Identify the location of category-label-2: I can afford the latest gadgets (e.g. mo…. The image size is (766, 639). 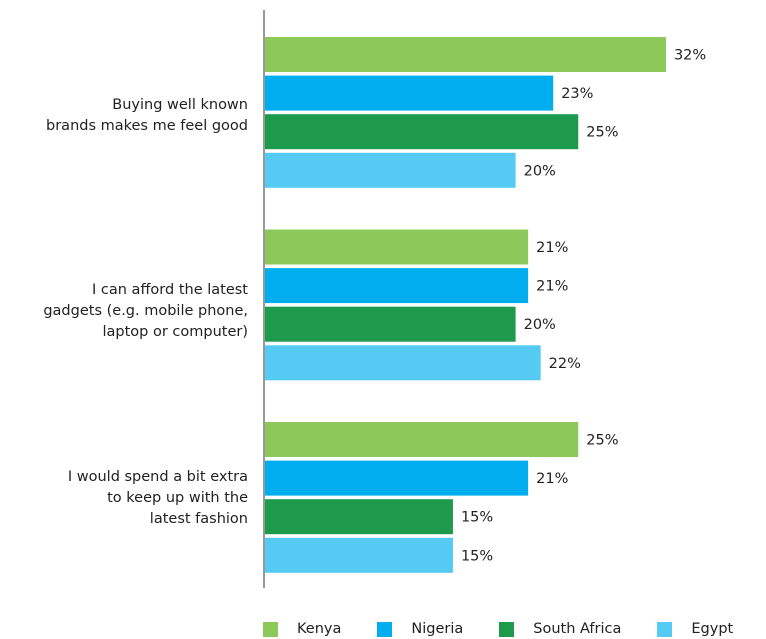
(145, 311).